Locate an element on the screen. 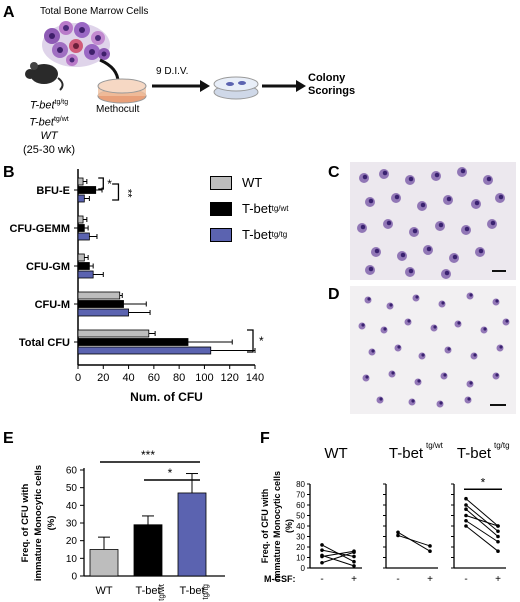  y-tick-label: 60 is located at coordinates (300, 505).